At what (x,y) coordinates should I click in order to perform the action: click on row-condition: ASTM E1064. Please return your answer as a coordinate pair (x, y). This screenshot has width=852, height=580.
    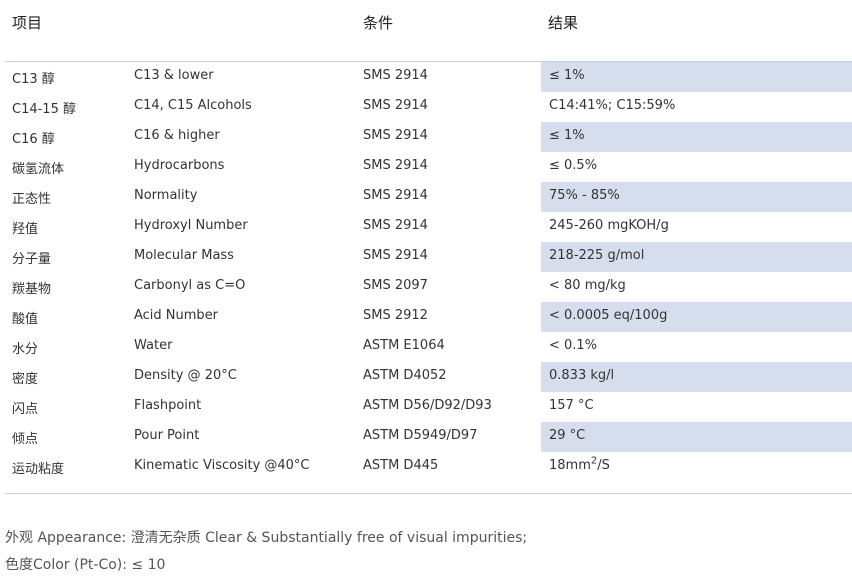
    Looking at the image, I should click on (404, 345).